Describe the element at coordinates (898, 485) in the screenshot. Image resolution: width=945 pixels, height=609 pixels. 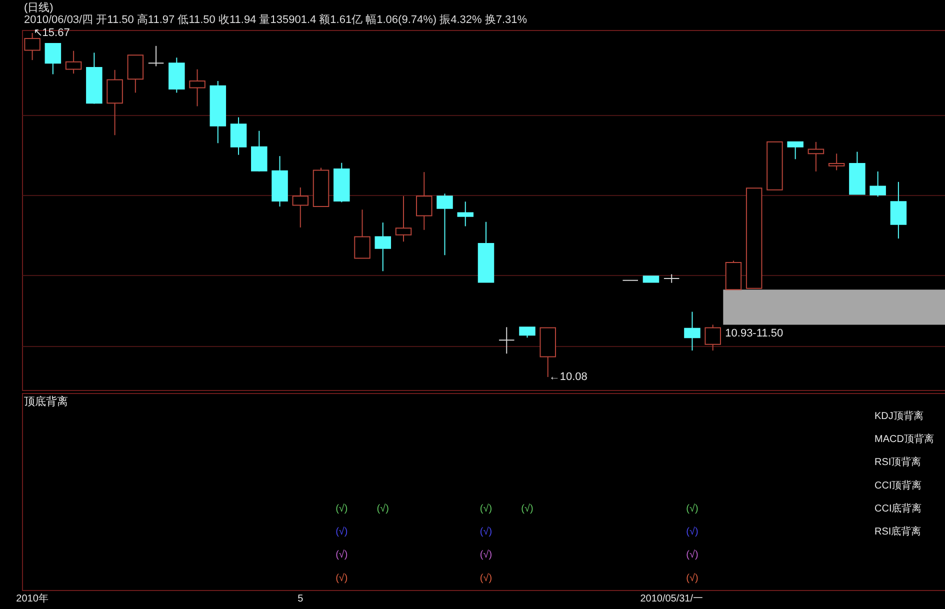
I see `y-tick-label: CCI顶背离` at that location.